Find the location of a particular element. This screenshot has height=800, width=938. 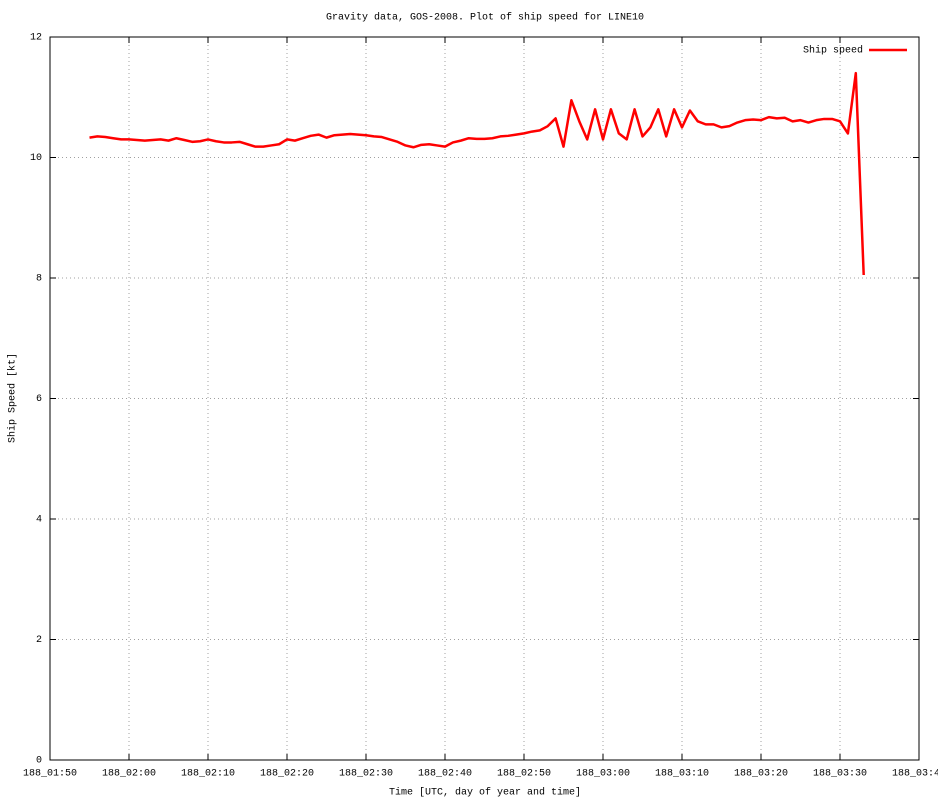

y-axis-label: Ship Speed [kt] is located at coordinates (13, 398).